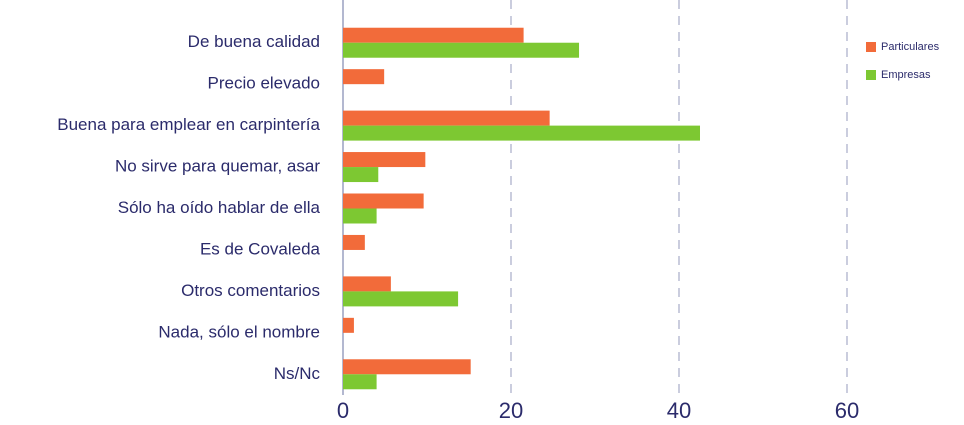  Describe the element at coordinates (511, 410) in the screenshot. I see `x-tick-label: 20` at that location.